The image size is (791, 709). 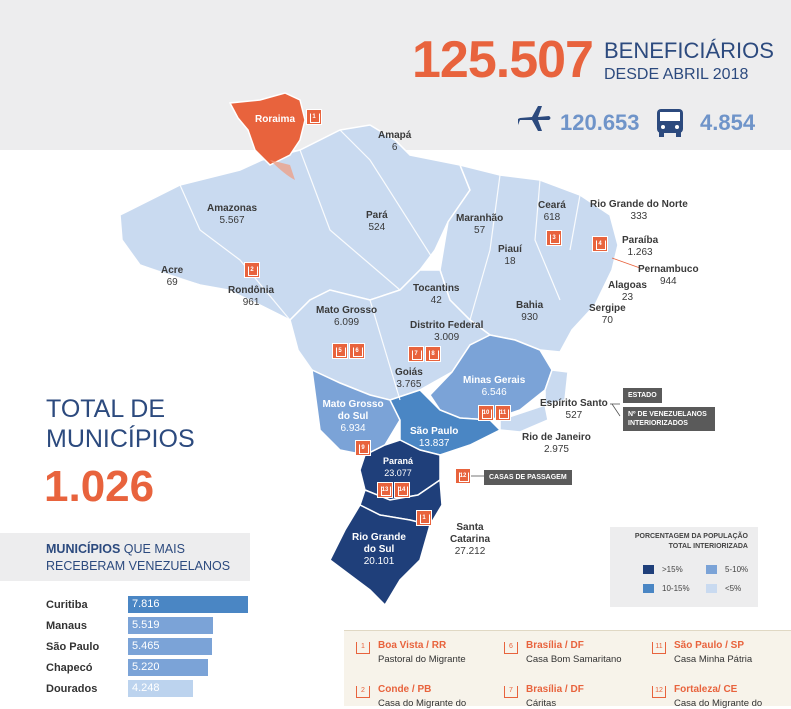 I want to click on state-espirito-santo, so click(x=556, y=387).